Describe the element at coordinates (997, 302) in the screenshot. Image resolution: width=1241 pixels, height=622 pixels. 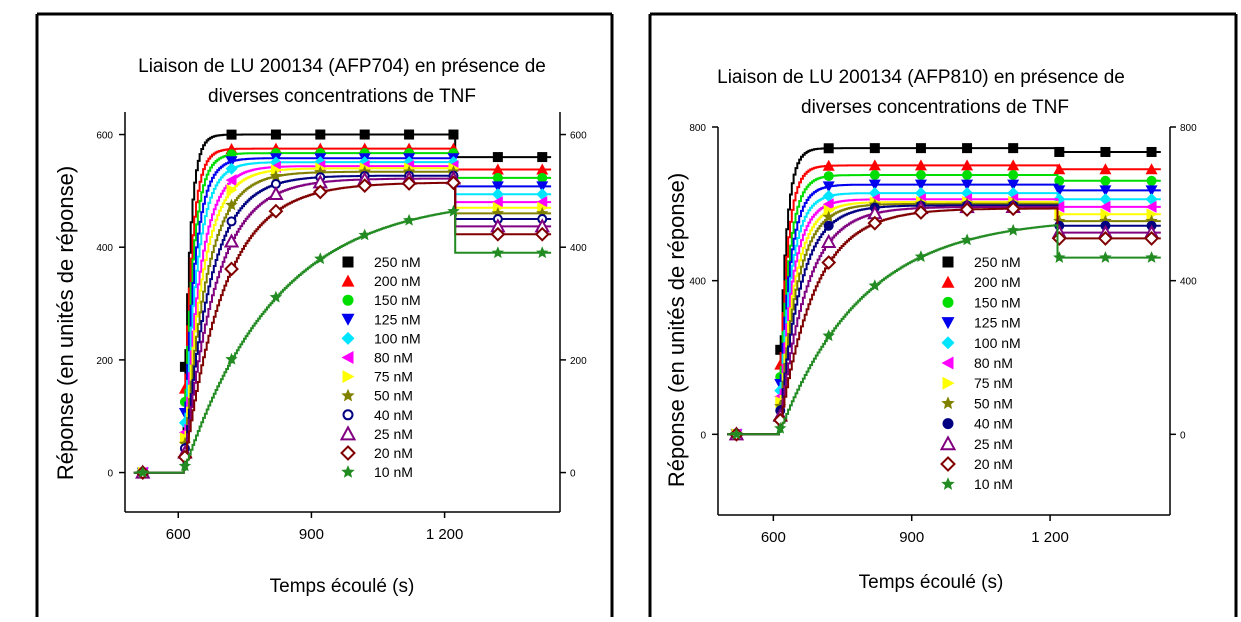
I see `legend-label: 150 nM` at that location.